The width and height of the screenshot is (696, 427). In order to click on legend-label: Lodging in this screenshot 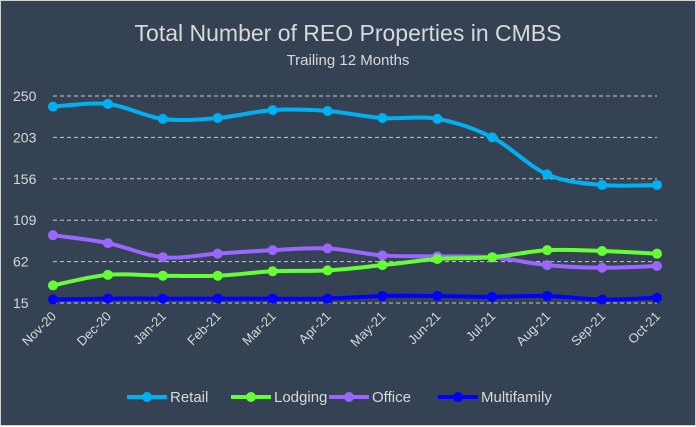, I will do `click(300, 397)`.